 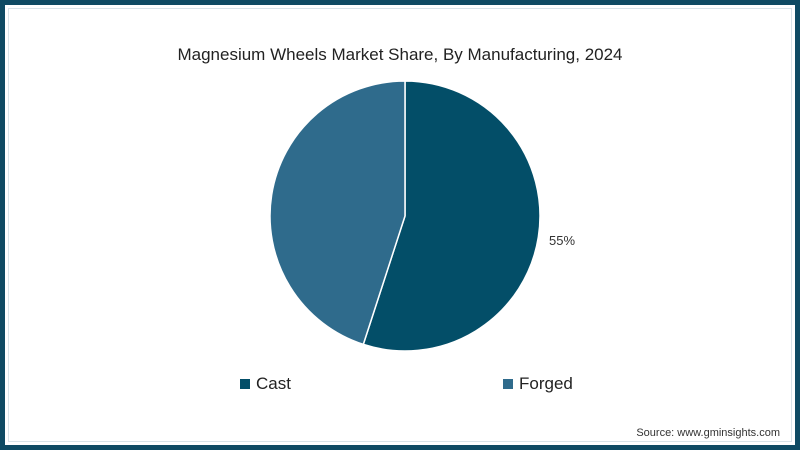 I want to click on legend-item-forged: Forged, so click(x=538, y=384).